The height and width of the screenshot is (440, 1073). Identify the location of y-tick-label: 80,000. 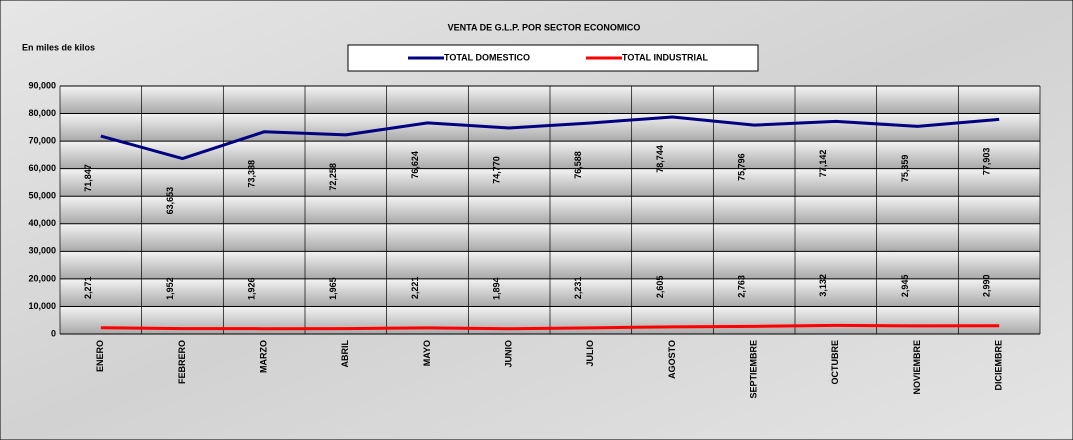
(42, 113).